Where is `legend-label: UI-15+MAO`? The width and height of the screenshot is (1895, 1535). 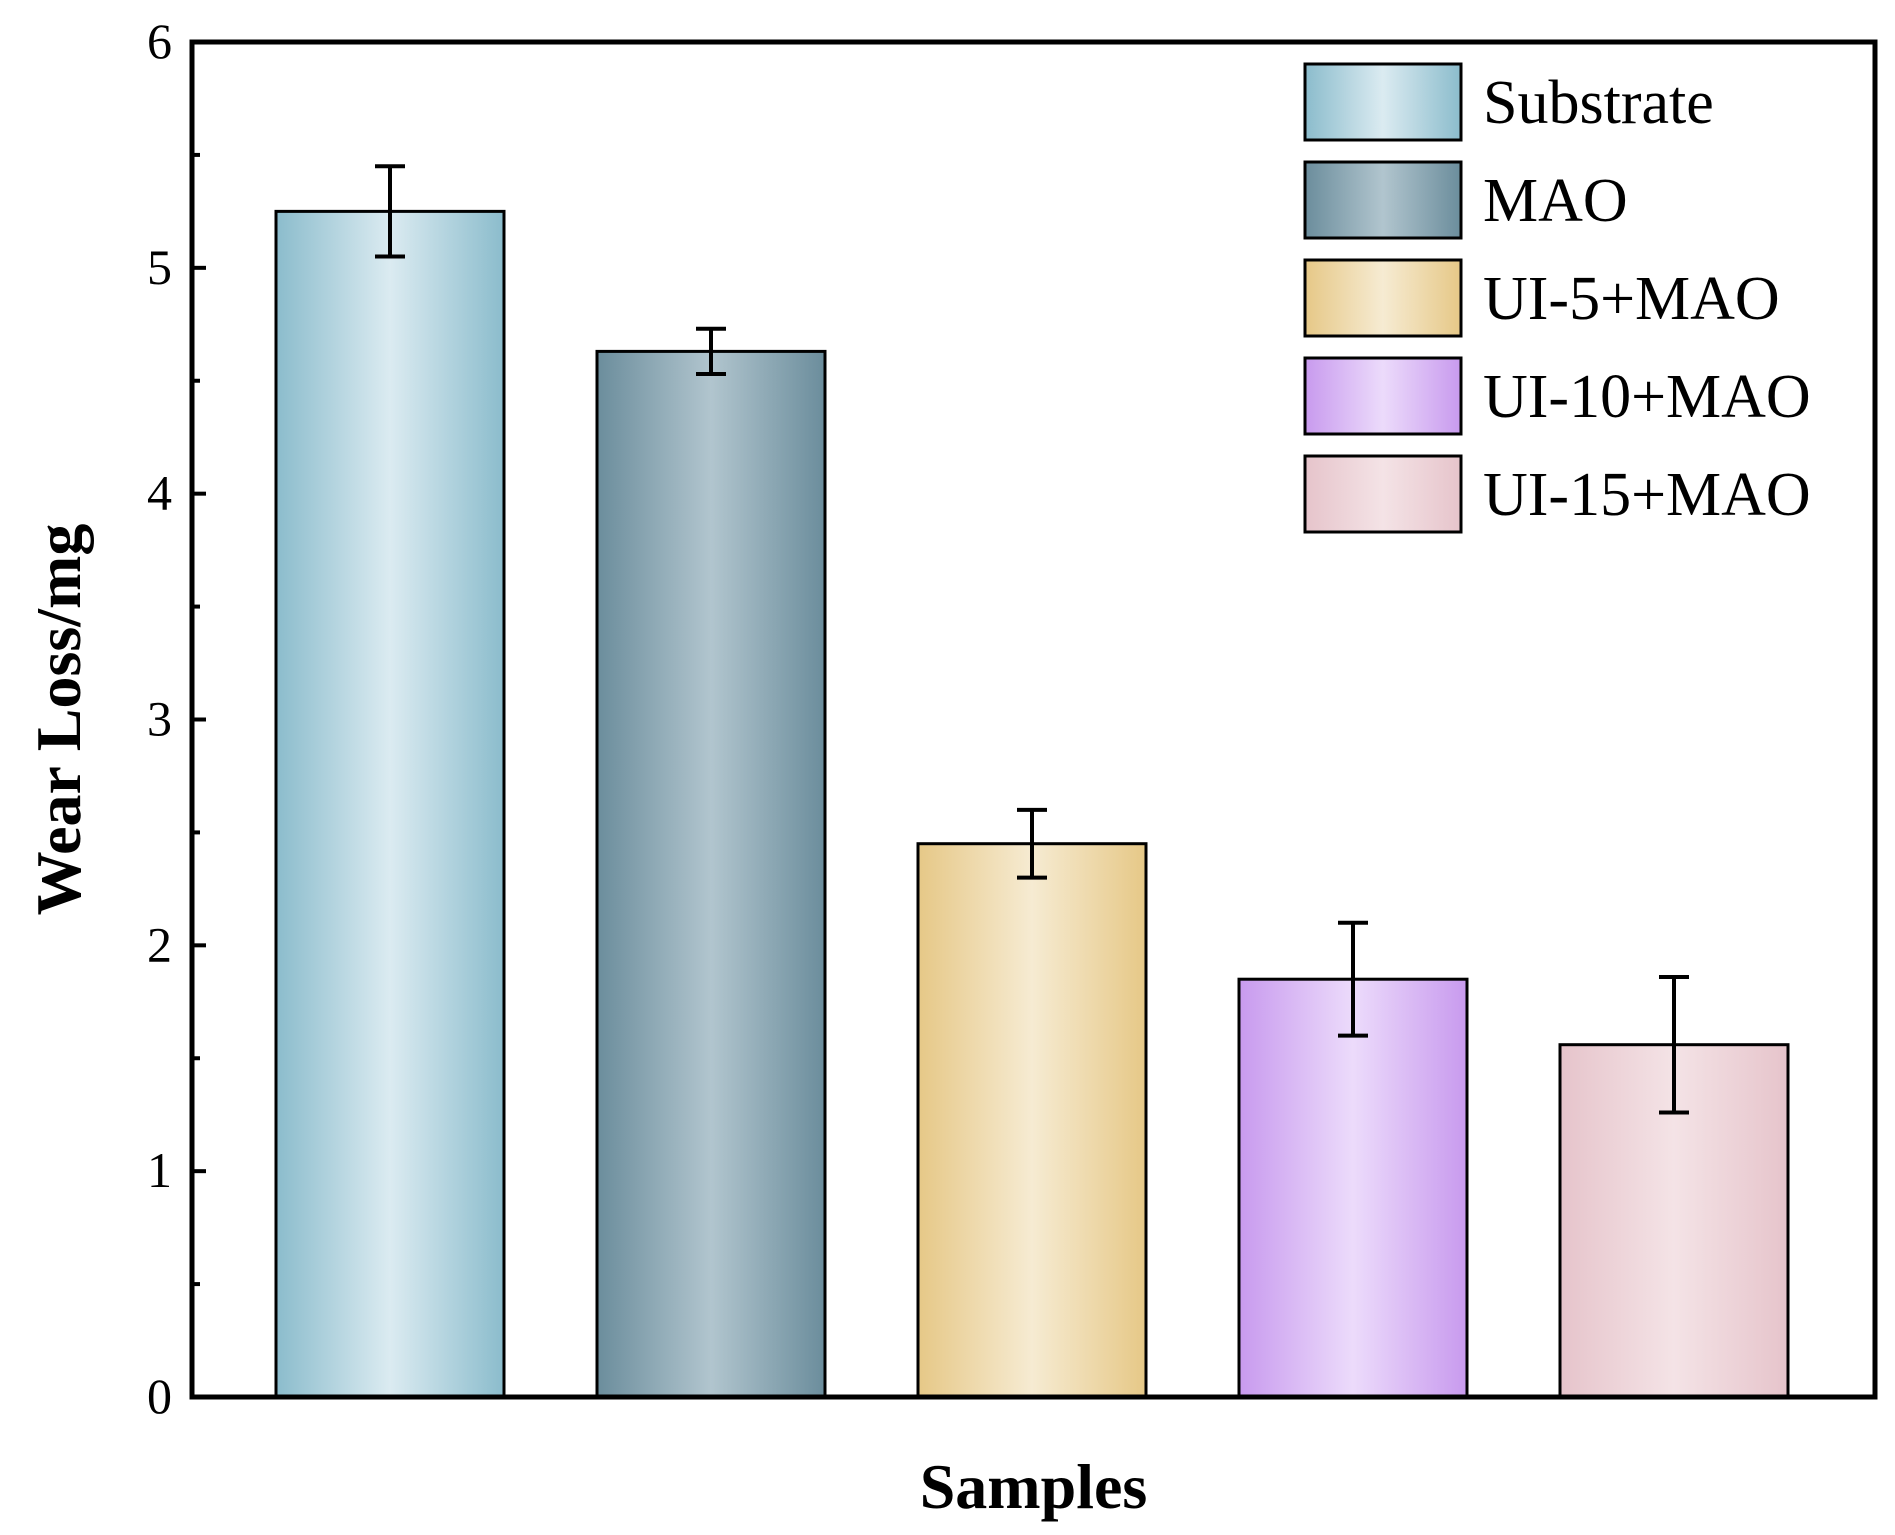
legend-label: UI-15+MAO is located at coordinates (1647, 495).